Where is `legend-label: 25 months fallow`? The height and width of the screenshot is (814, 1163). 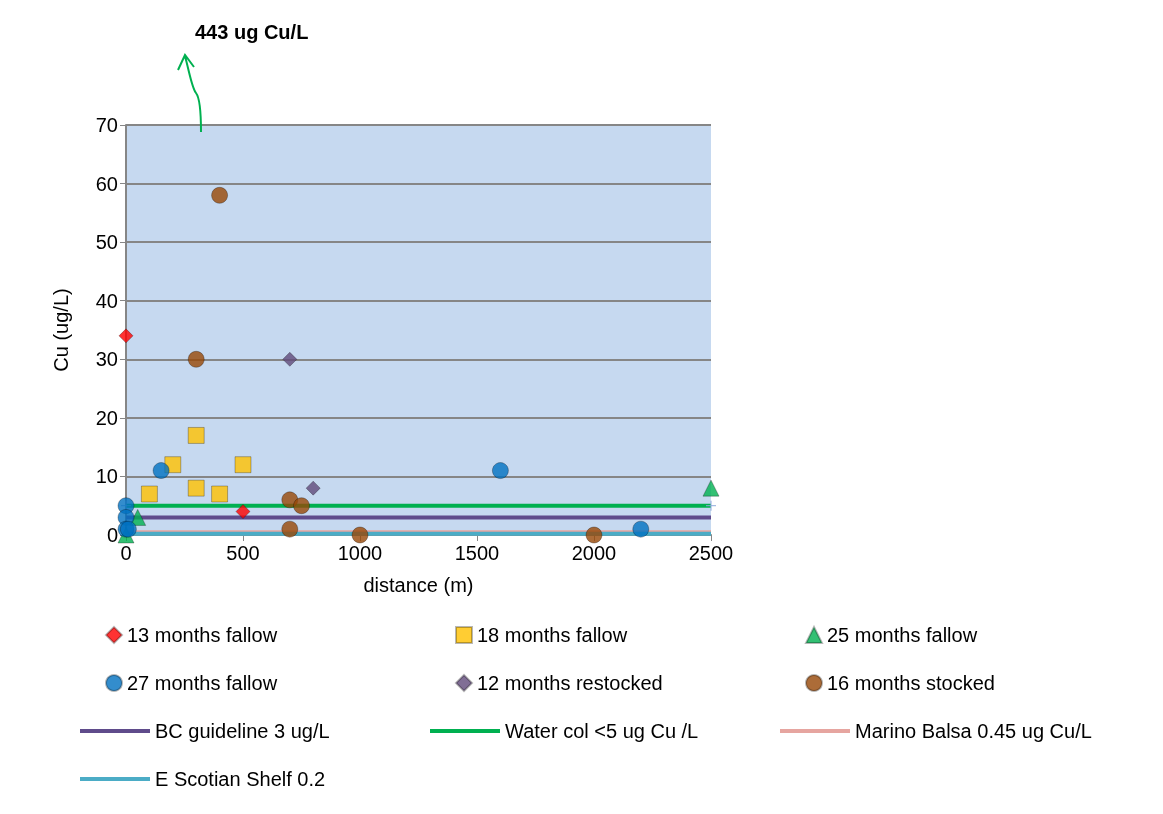 legend-label: 25 months fallow is located at coordinates (902, 635).